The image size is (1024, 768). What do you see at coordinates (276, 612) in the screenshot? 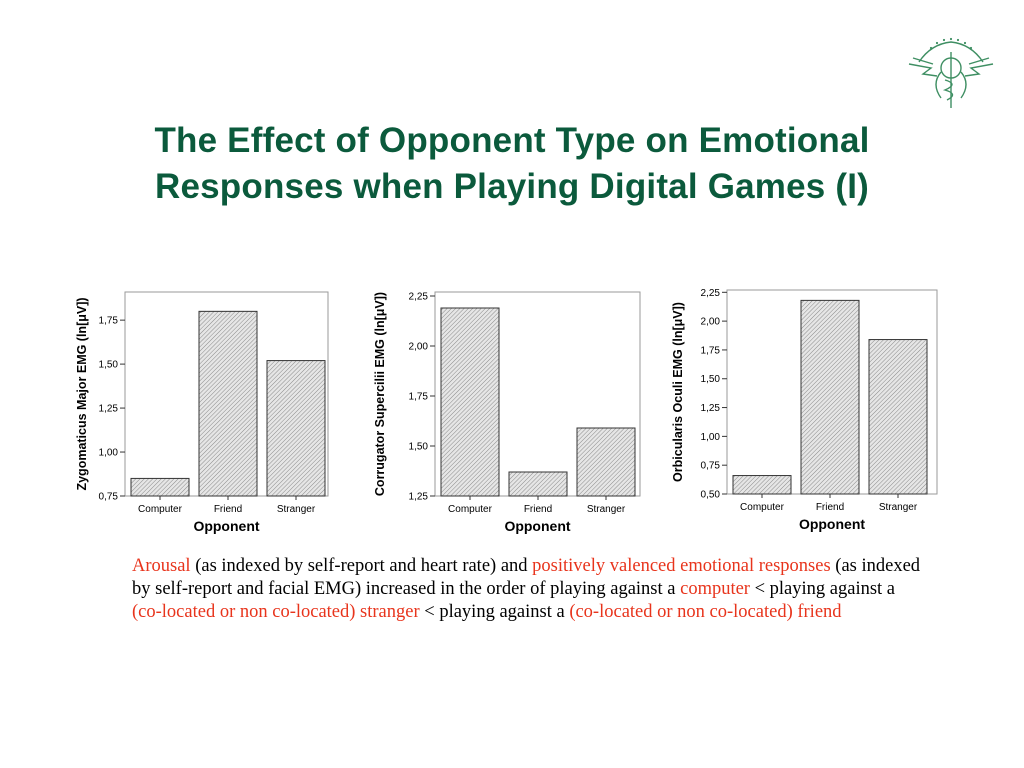
I see `stranger-text: (co-located or non co-located) stranger` at bounding box center [276, 612].